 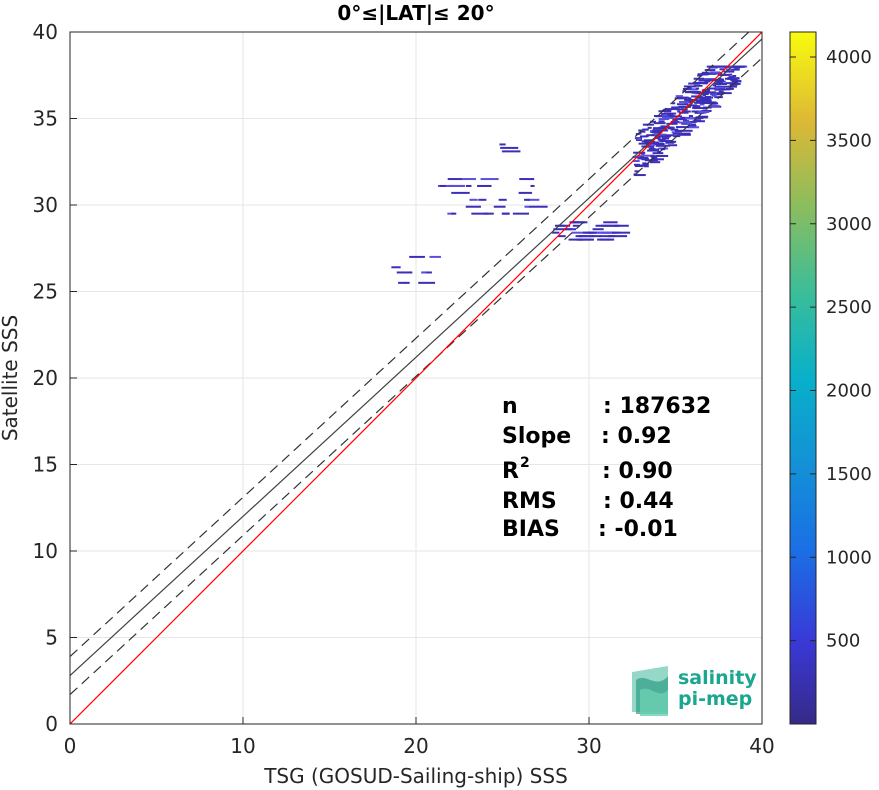 What do you see at coordinates (415, 13) in the screenshot?
I see `chart-title: 0°≤|LAT|≤ 20°` at bounding box center [415, 13].